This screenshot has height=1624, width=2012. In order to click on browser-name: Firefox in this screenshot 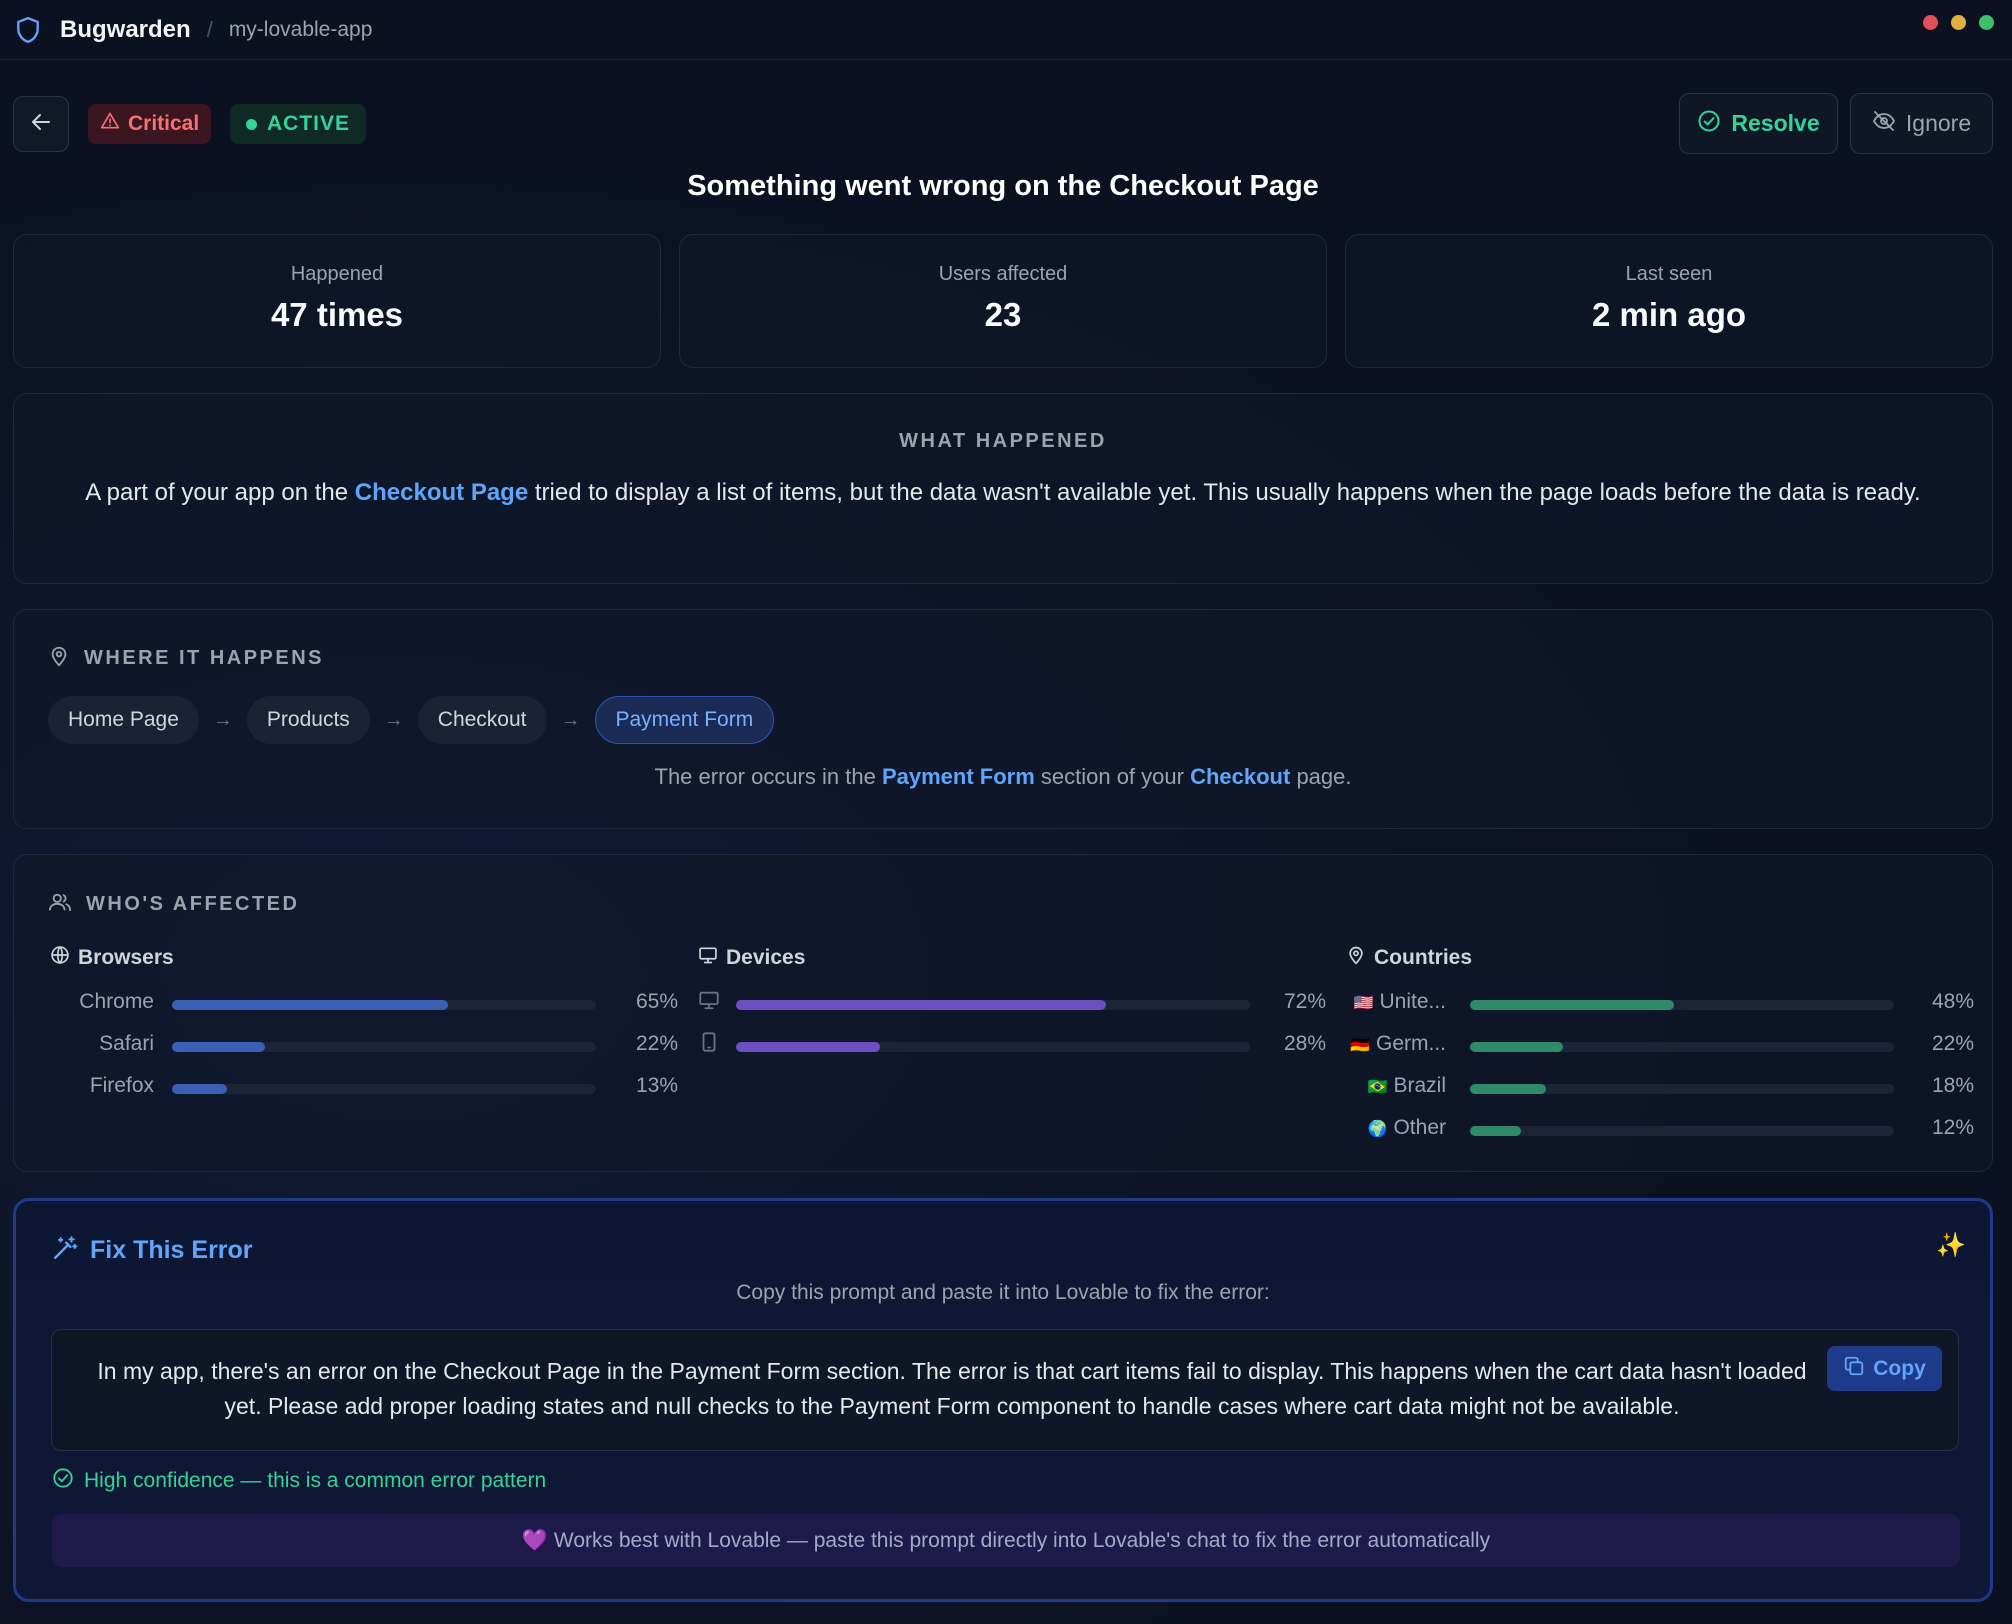, I will do `click(121, 1085)`.